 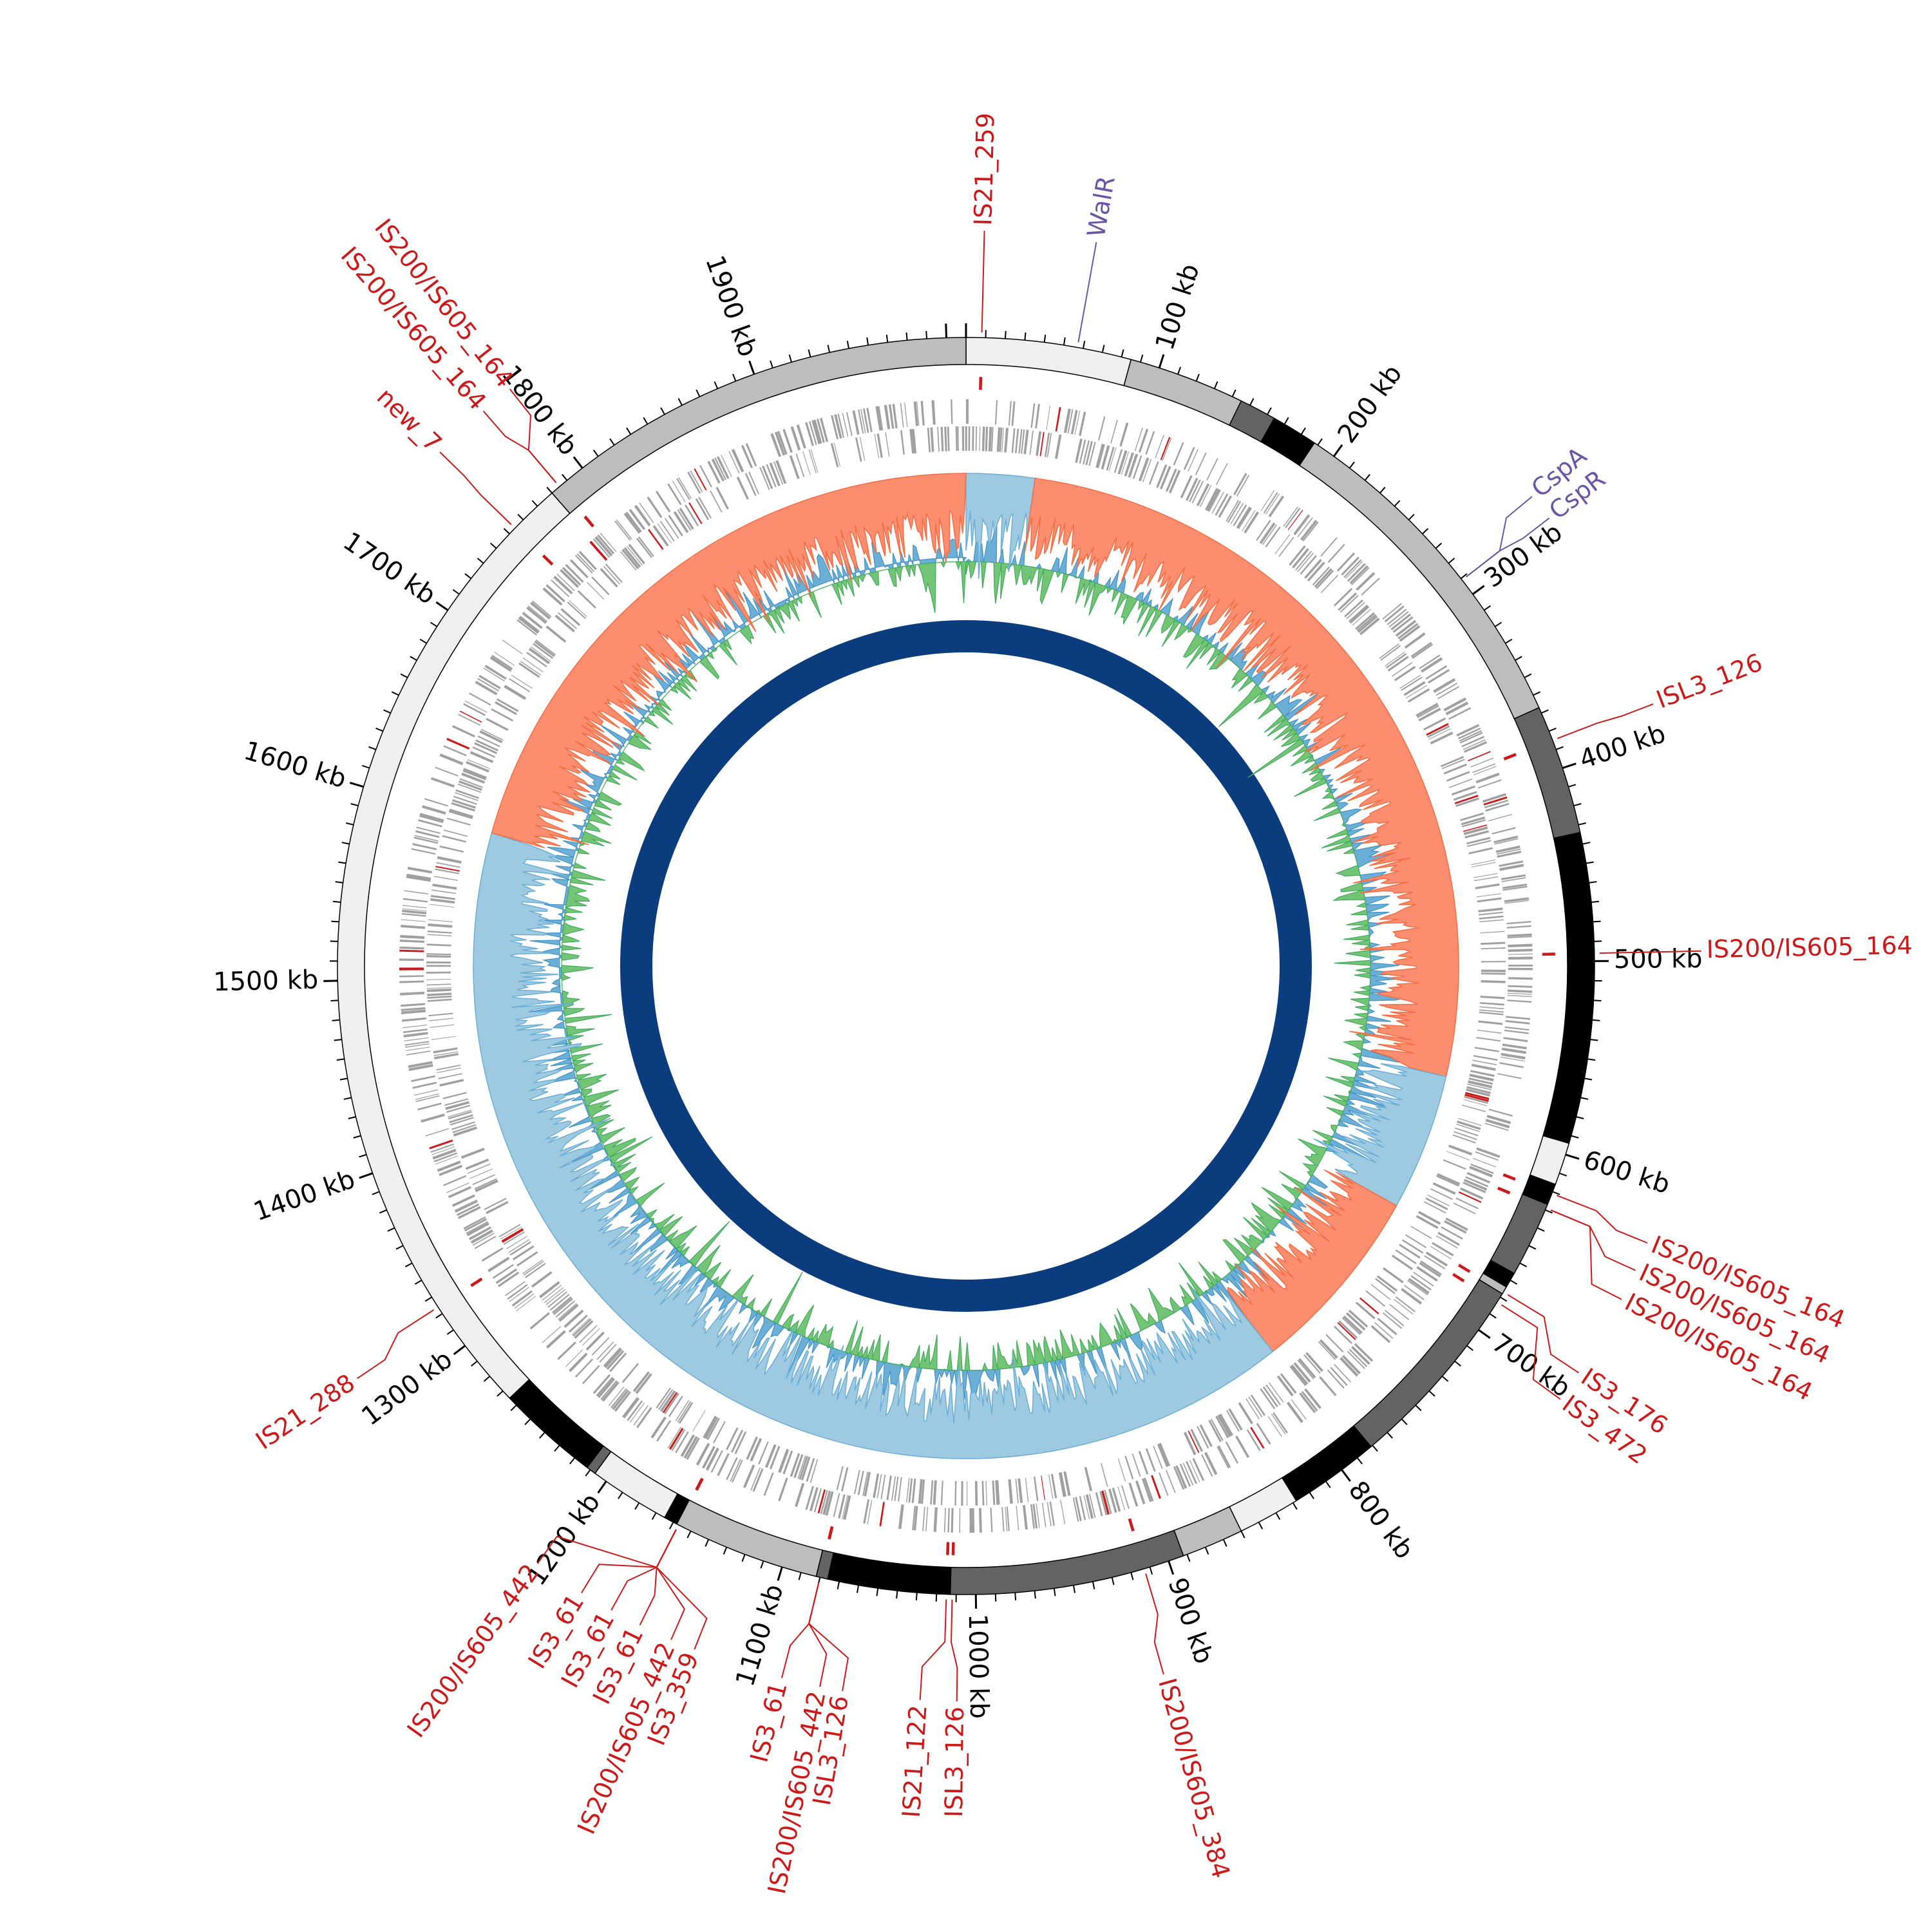 I want to click on major-tick, so click(x=357, y=784).